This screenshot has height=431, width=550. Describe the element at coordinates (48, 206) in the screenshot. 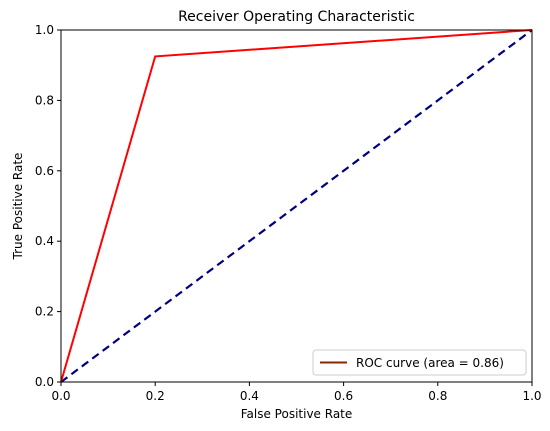

I see `y-axis: 0.0 0.2 0.4 0.6 0.8 1.0` at that location.